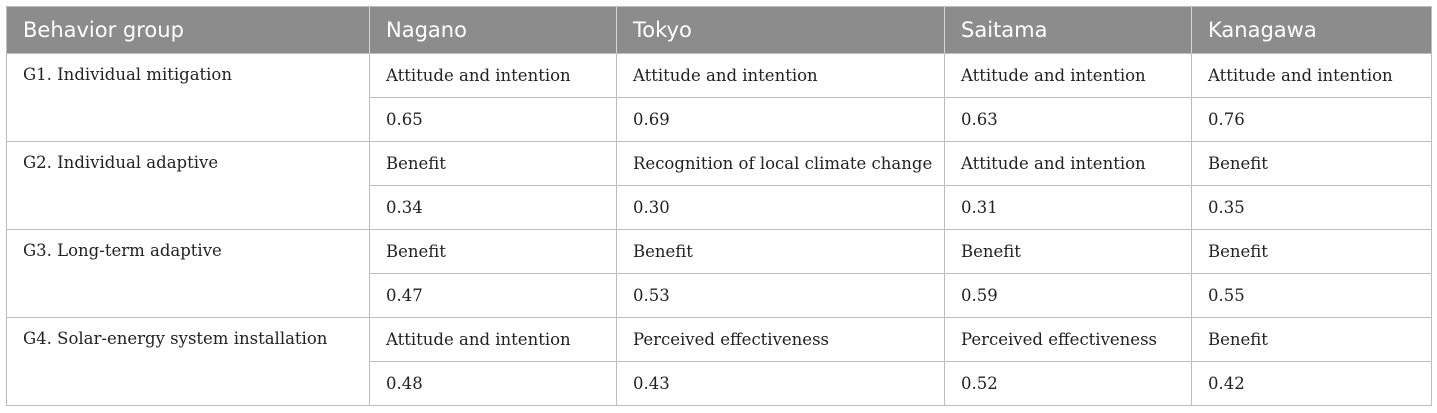 This screenshot has height=413, width=1437. I want to click on value-cell: 0.65, so click(493, 119).